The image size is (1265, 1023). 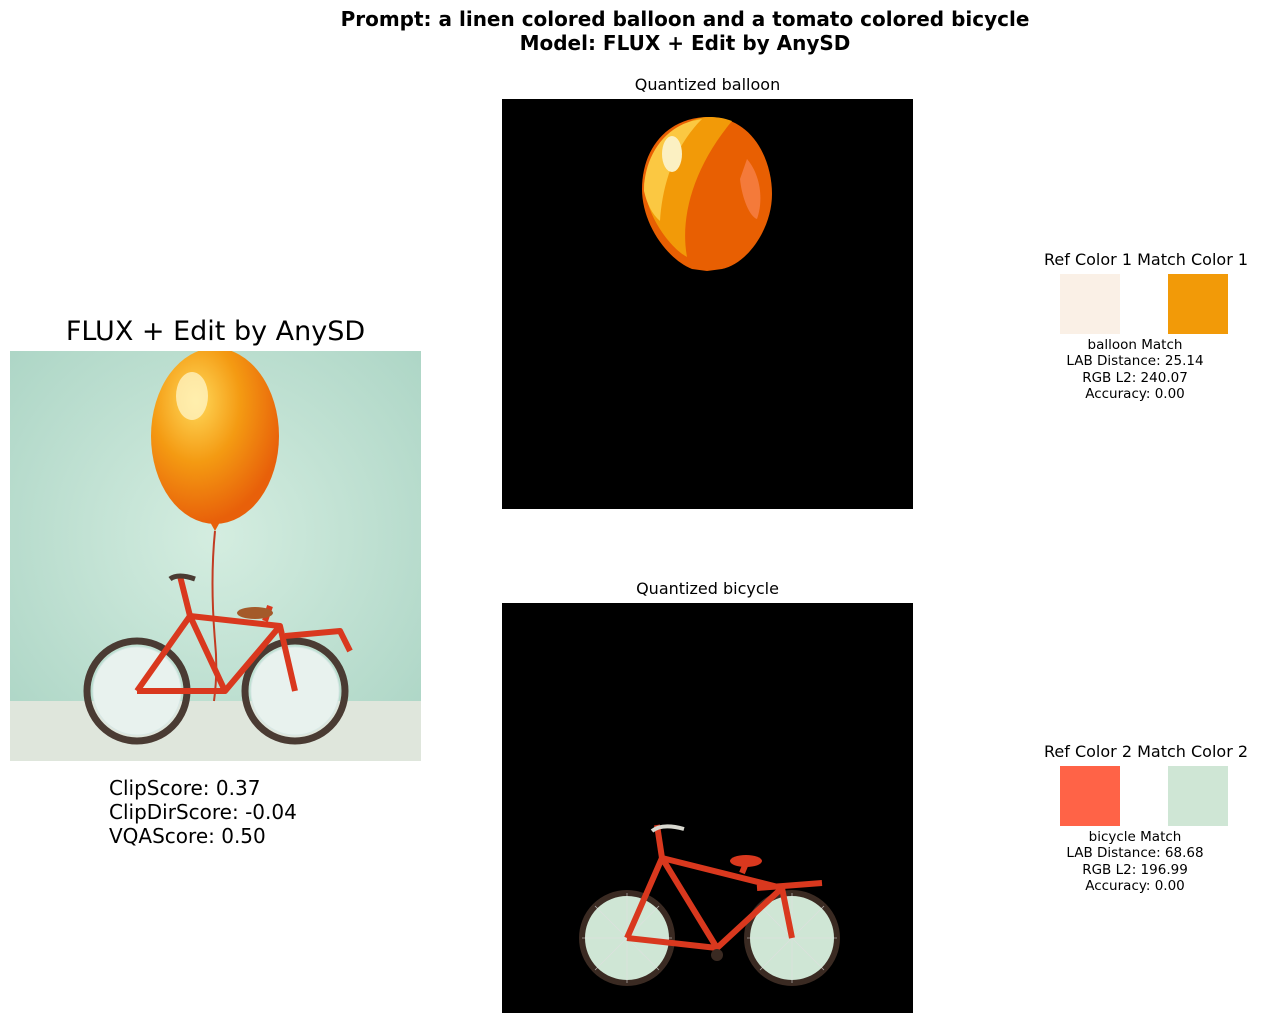 What do you see at coordinates (1198, 304) in the screenshot?
I see `match-color-1-swatch` at bounding box center [1198, 304].